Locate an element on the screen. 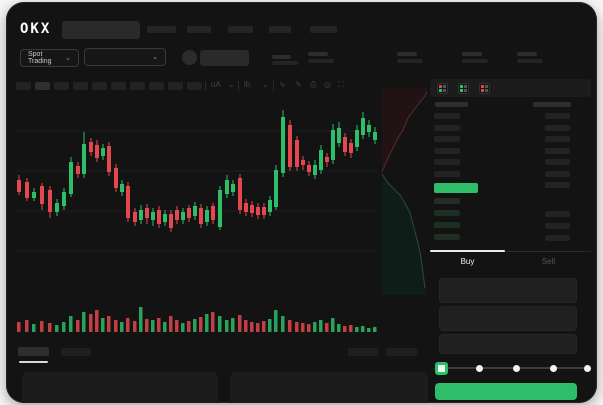  last-price-badge is located at coordinates (456, 188).